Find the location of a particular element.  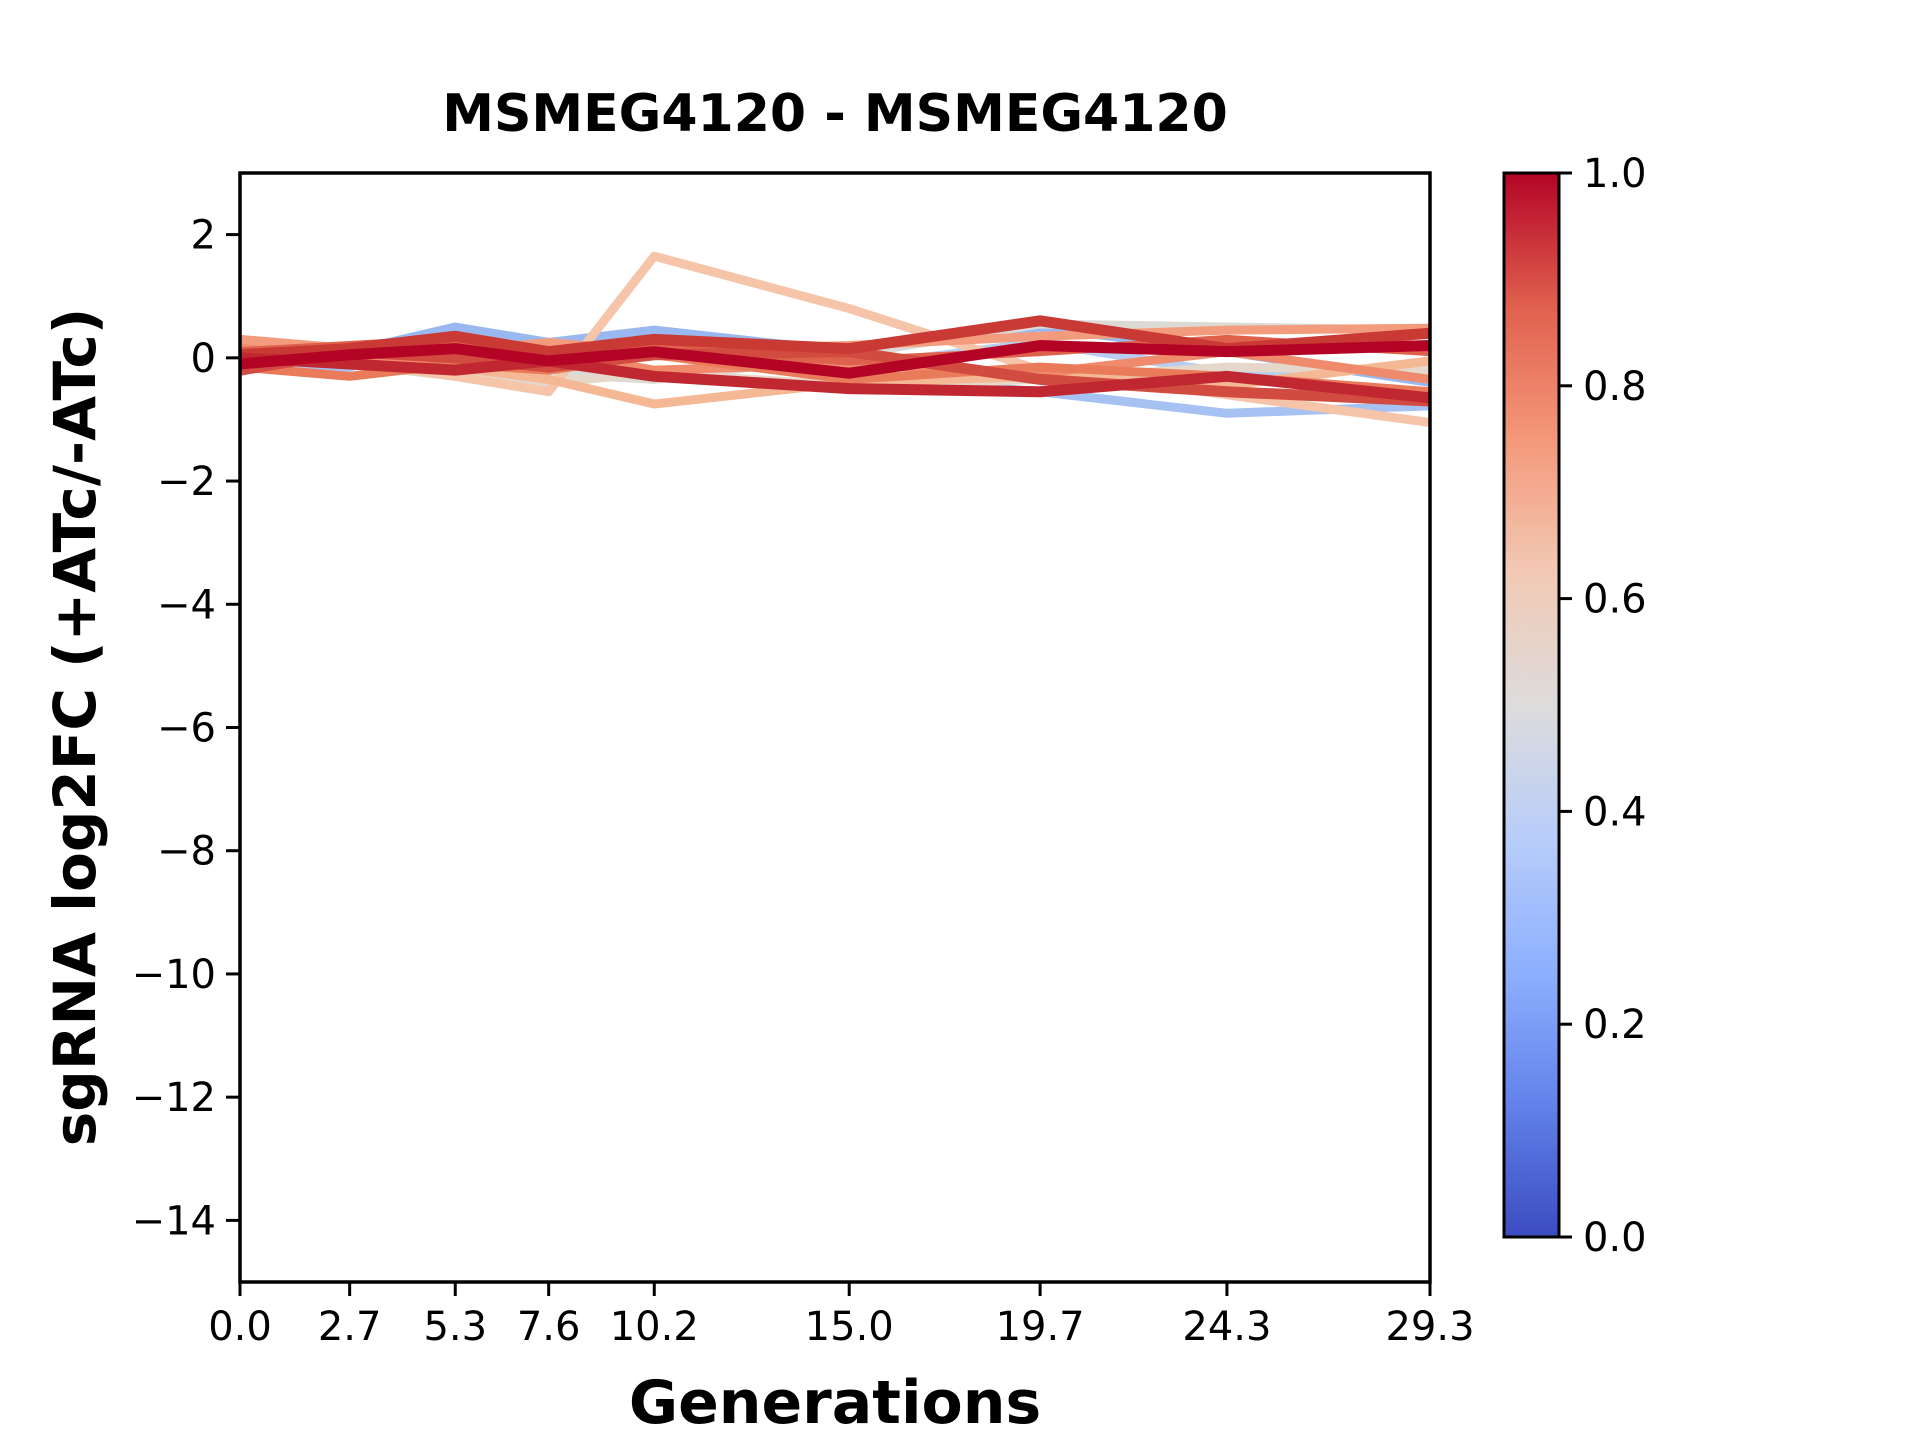

y-tick-label: −12 is located at coordinates (174, 1098).